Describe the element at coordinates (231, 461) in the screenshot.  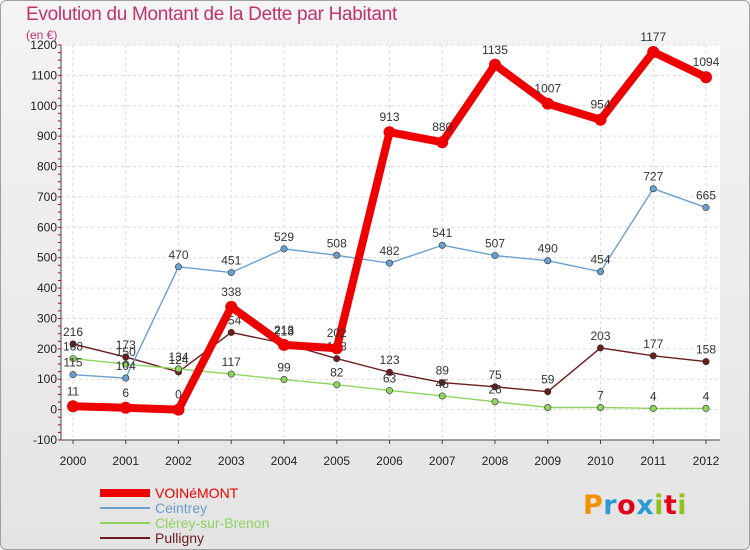
I see `x-tick-label: 2003` at that location.